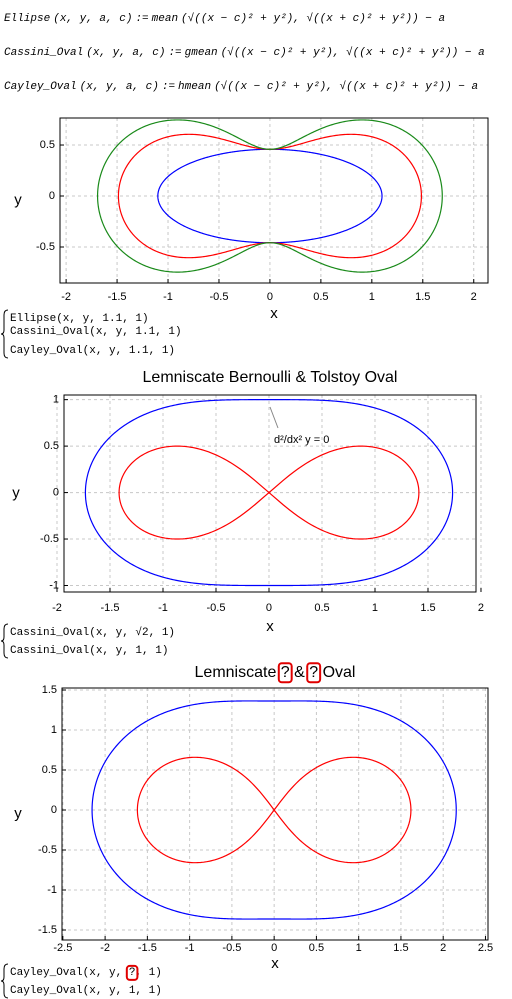  Describe the element at coordinates (79, 319) in the screenshot. I see `curve-label: Ellipse(x, y, 1.1, 1)` at that location.